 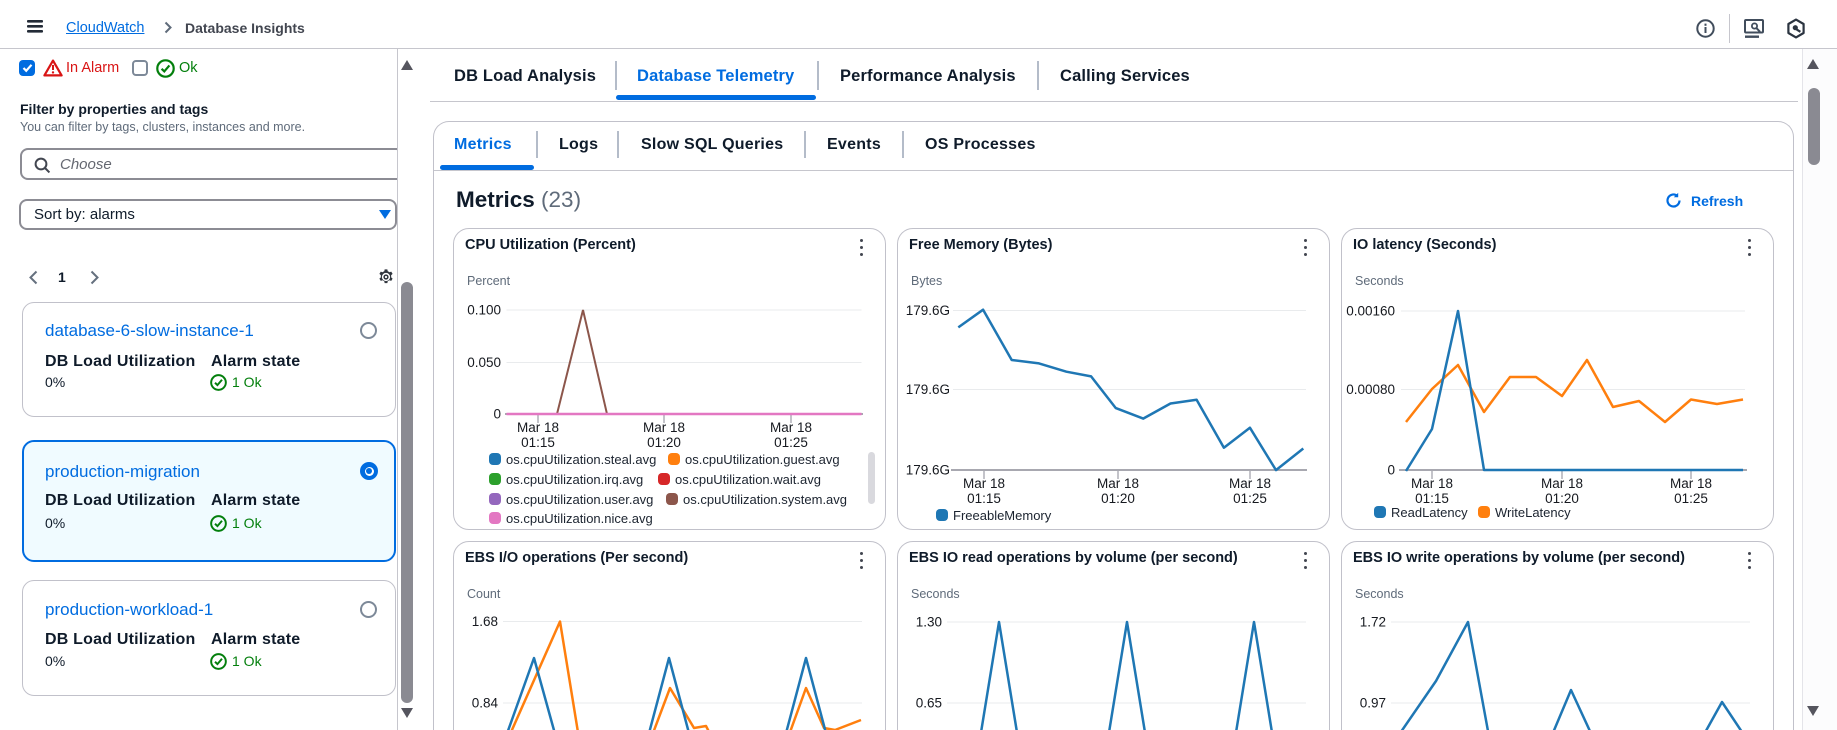 I want to click on svg-text: 0.84, so click(x=485, y=703).